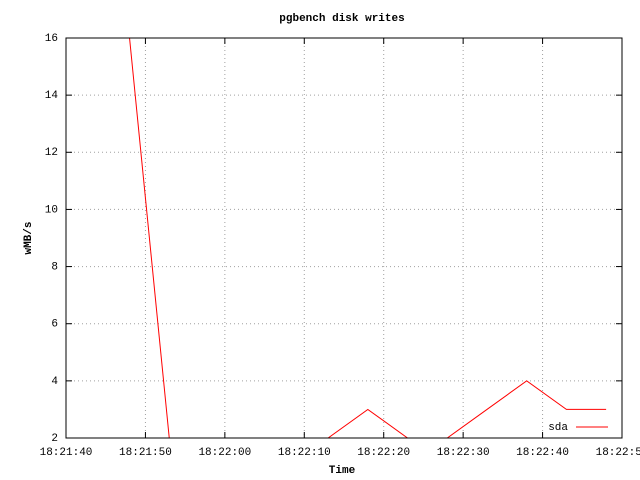  Describe the element at coordinates (463, 453) in the screenshot. I see `x-tick-label: 18:22:30` at that location.